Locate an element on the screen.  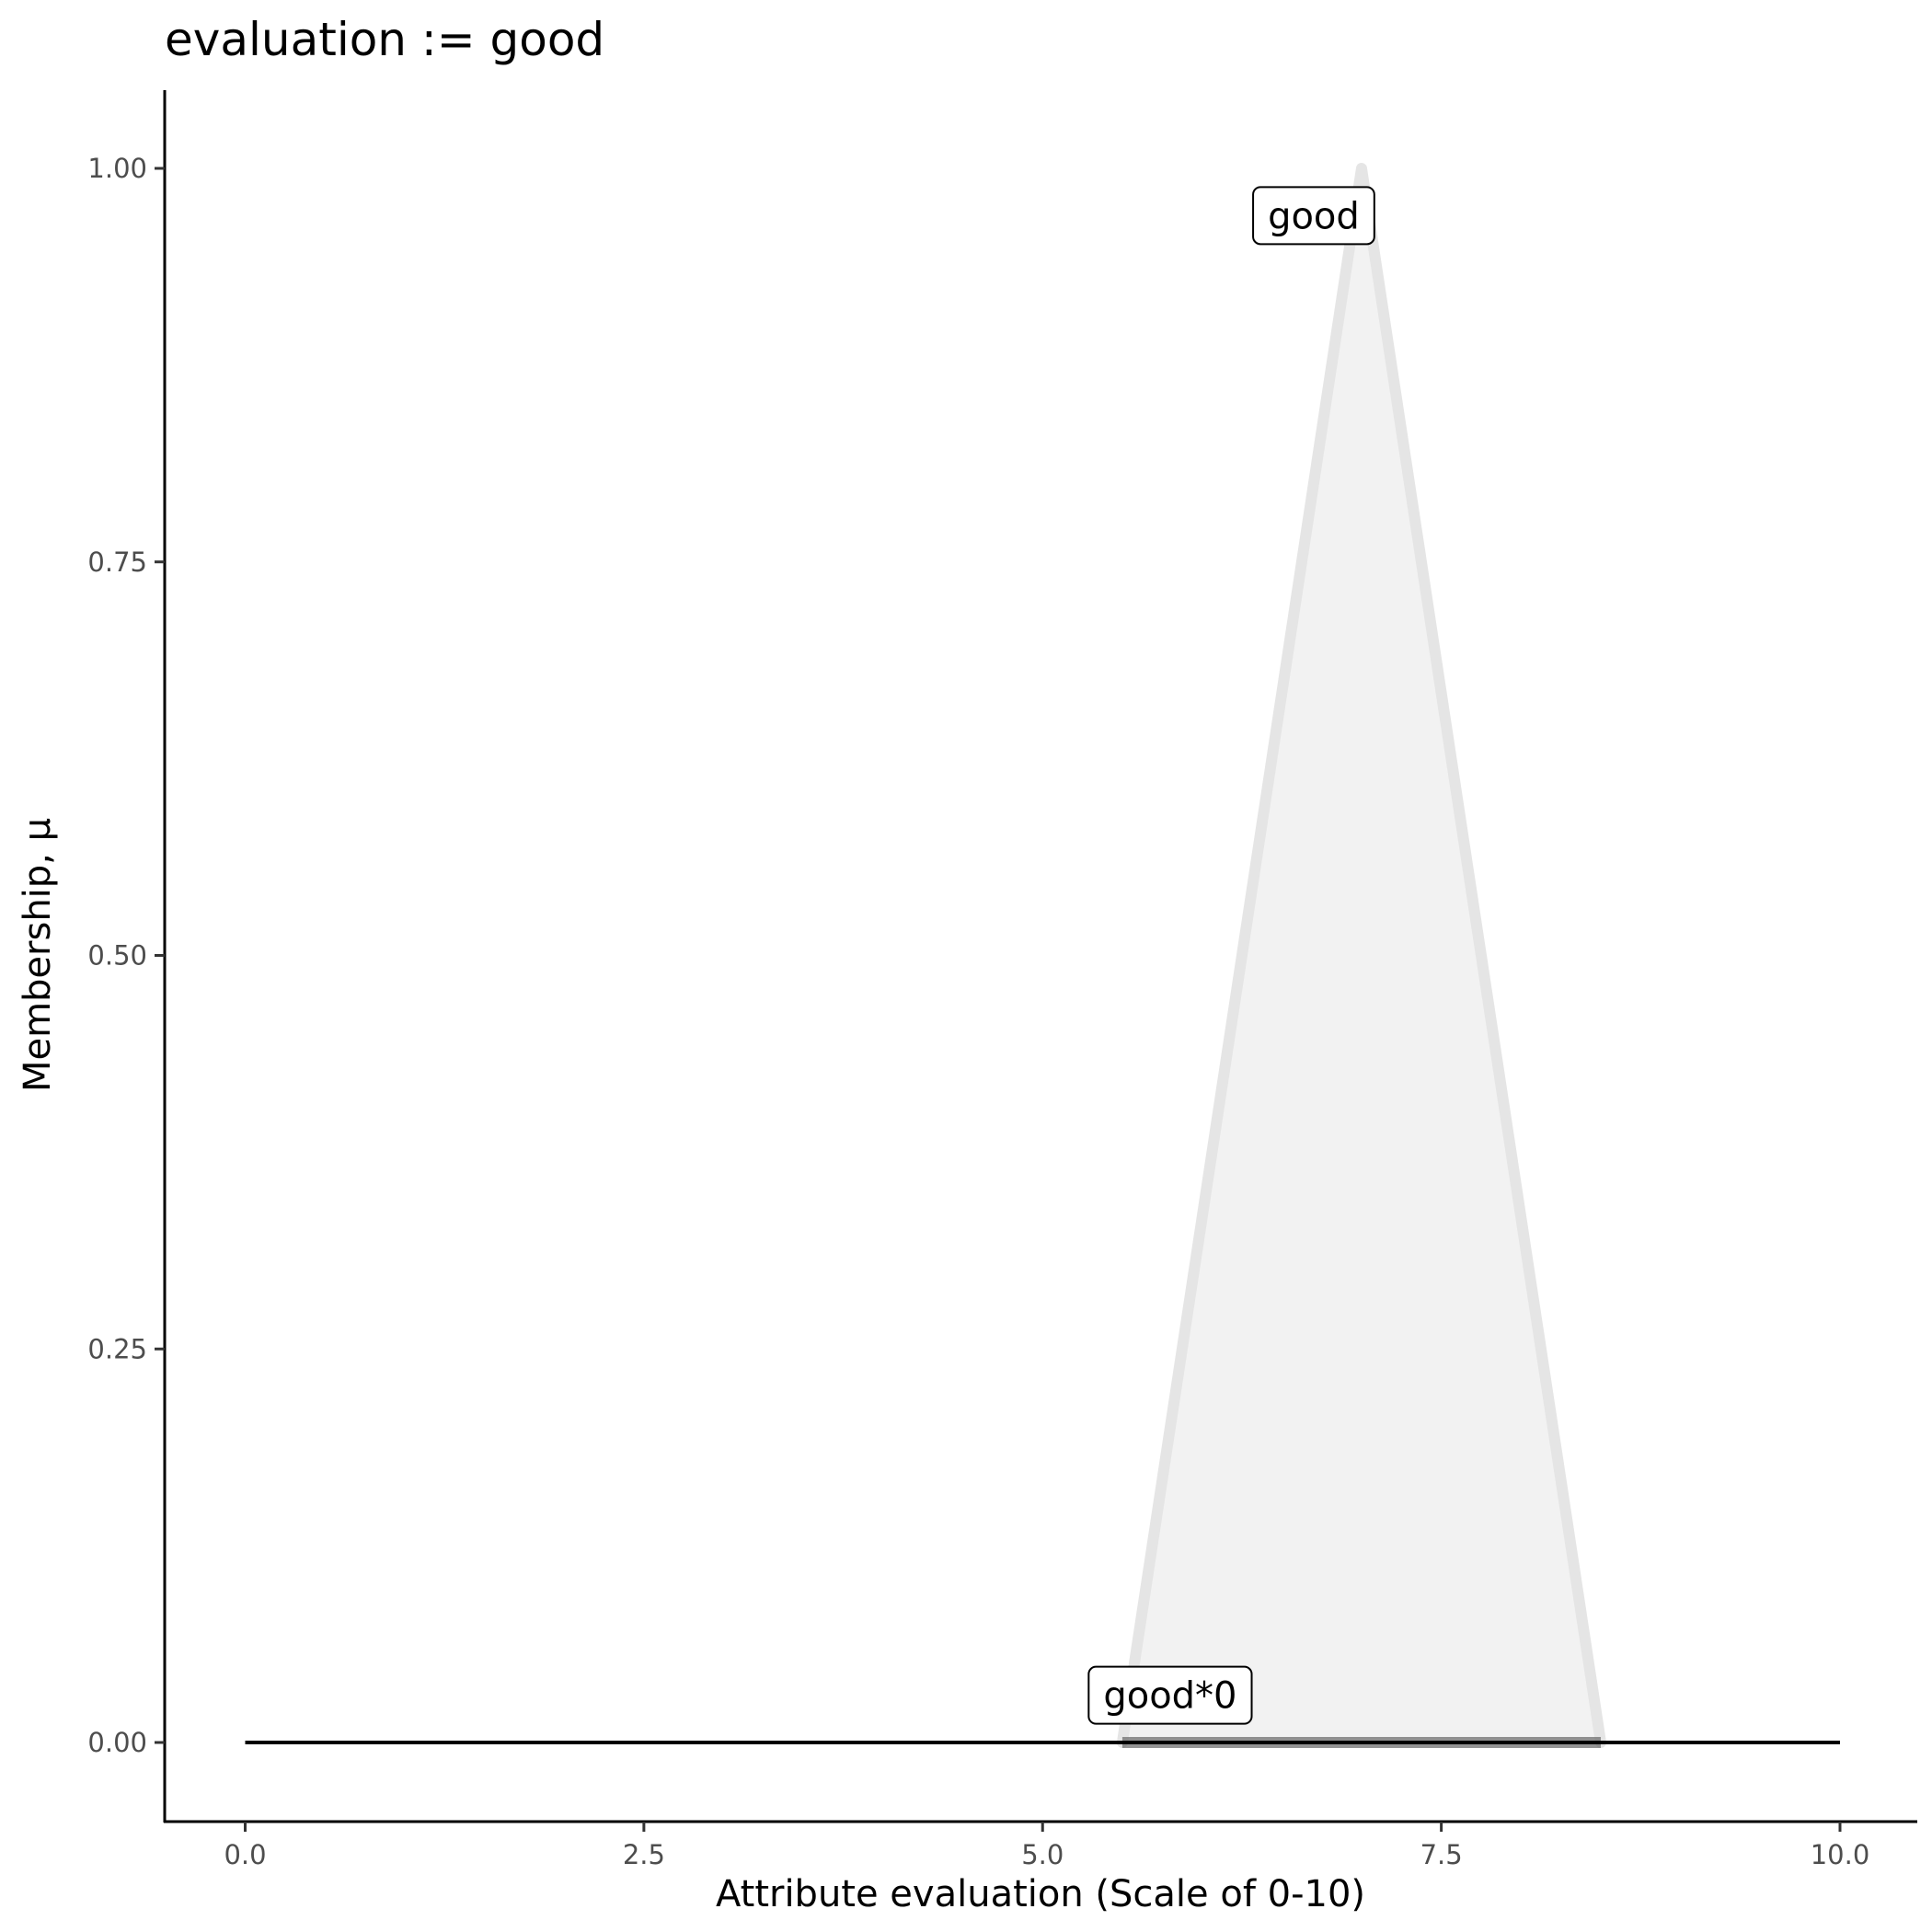
y-tick-label: 0.75 is located at coordinates (117, 562).